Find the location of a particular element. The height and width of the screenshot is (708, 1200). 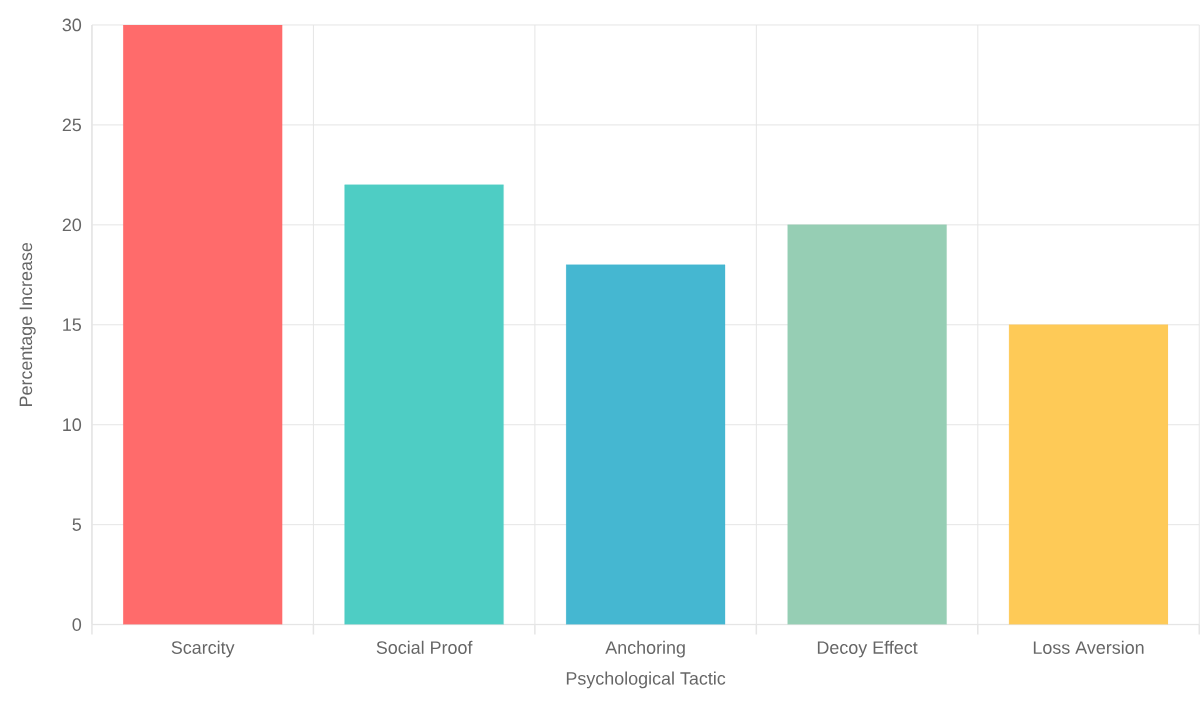

x-axis-title: Psychological Tactic is located at coordinates (646, 680).